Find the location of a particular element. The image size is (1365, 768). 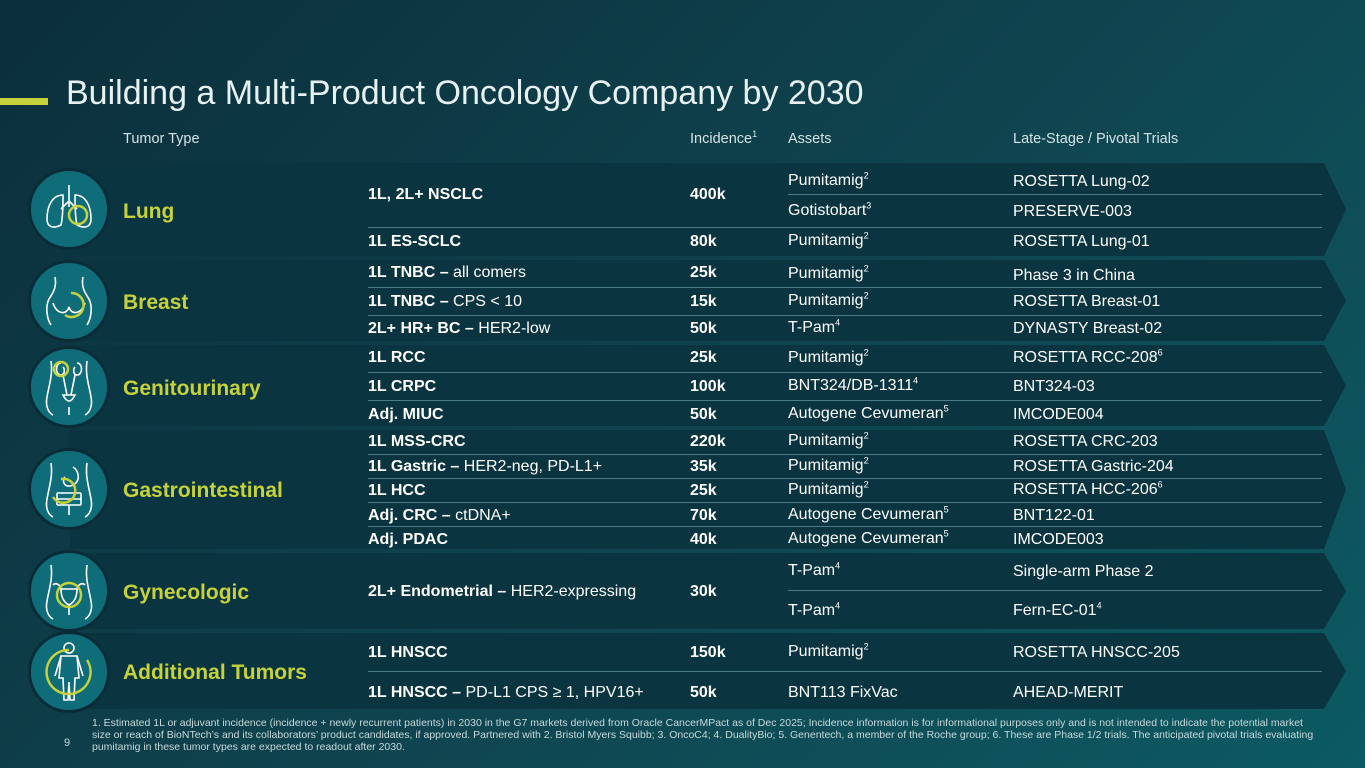

gi5-asset: Autogene Cevumeran5 is located at coordinates (868, 537).